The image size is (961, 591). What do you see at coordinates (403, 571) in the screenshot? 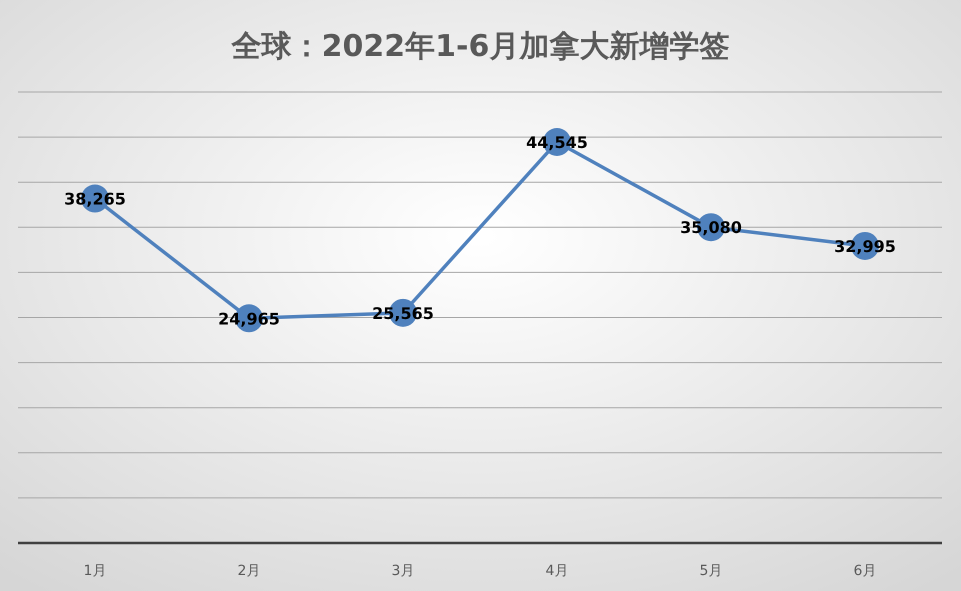
I see `x-tick-label: 3月` at bounding box center [403, 571].